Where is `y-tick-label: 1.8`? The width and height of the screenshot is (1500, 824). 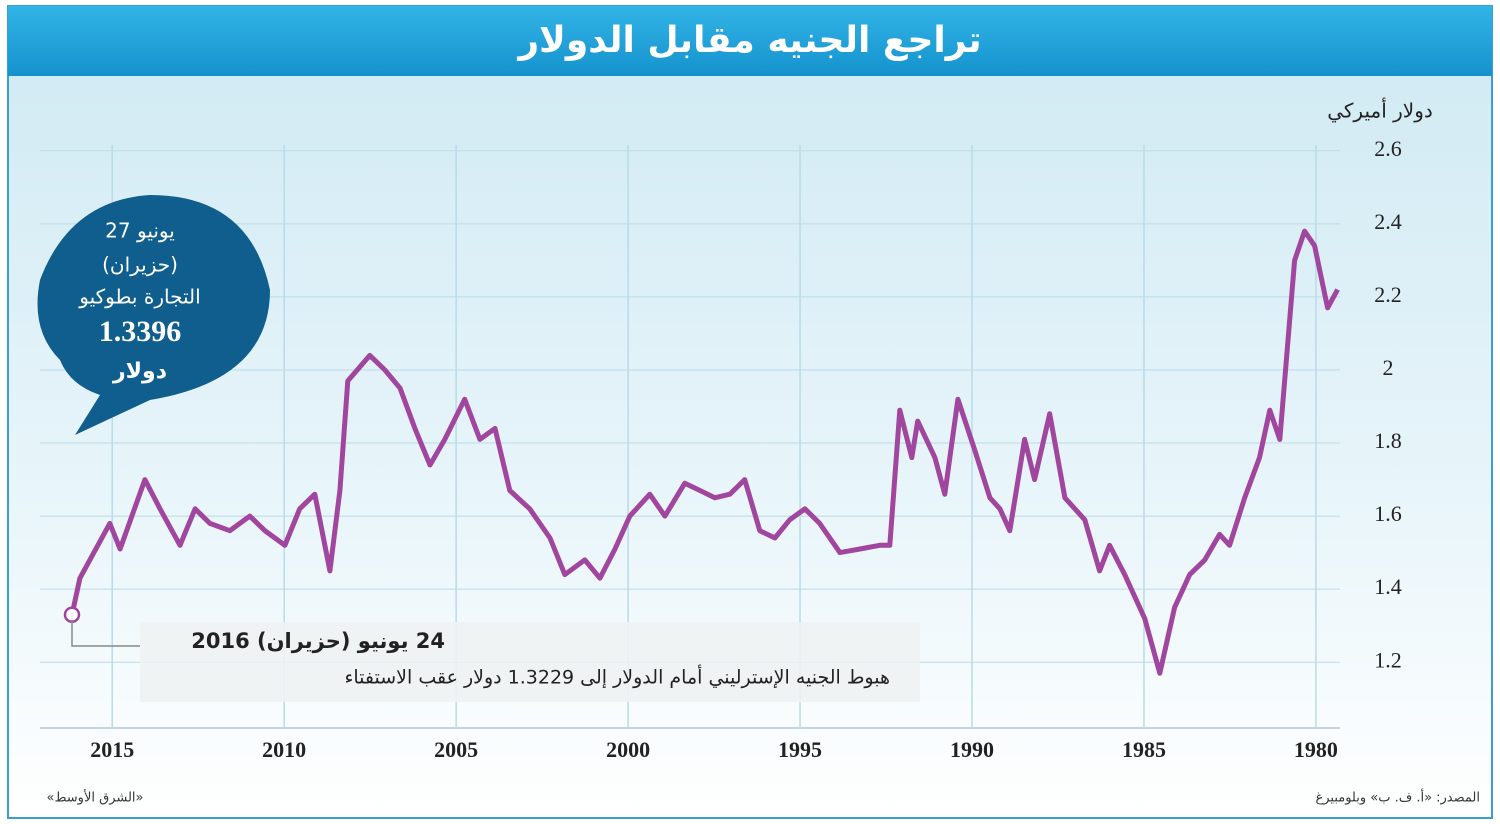 y-tick-label: 1.8 is located at coordinates (1388, 440).